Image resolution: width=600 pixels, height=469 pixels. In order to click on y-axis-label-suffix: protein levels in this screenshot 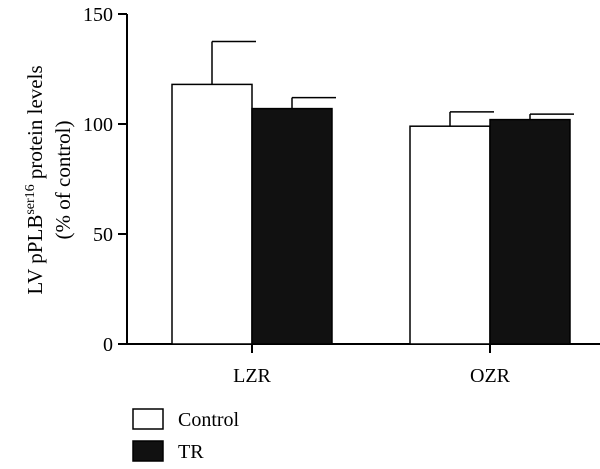, I will do `click(35, 124)`.